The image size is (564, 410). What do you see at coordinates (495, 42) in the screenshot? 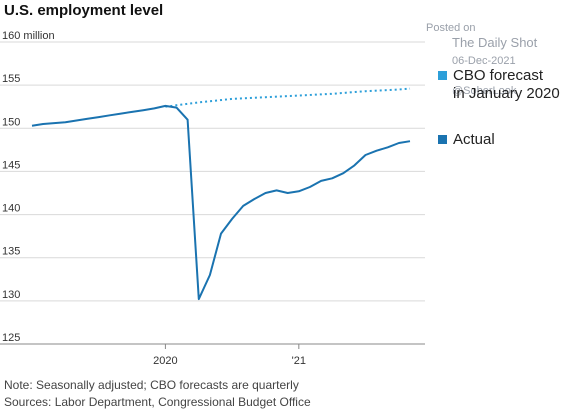
I see `watermark-line-2: The Daily Shot` at bounding box center [495, 42].